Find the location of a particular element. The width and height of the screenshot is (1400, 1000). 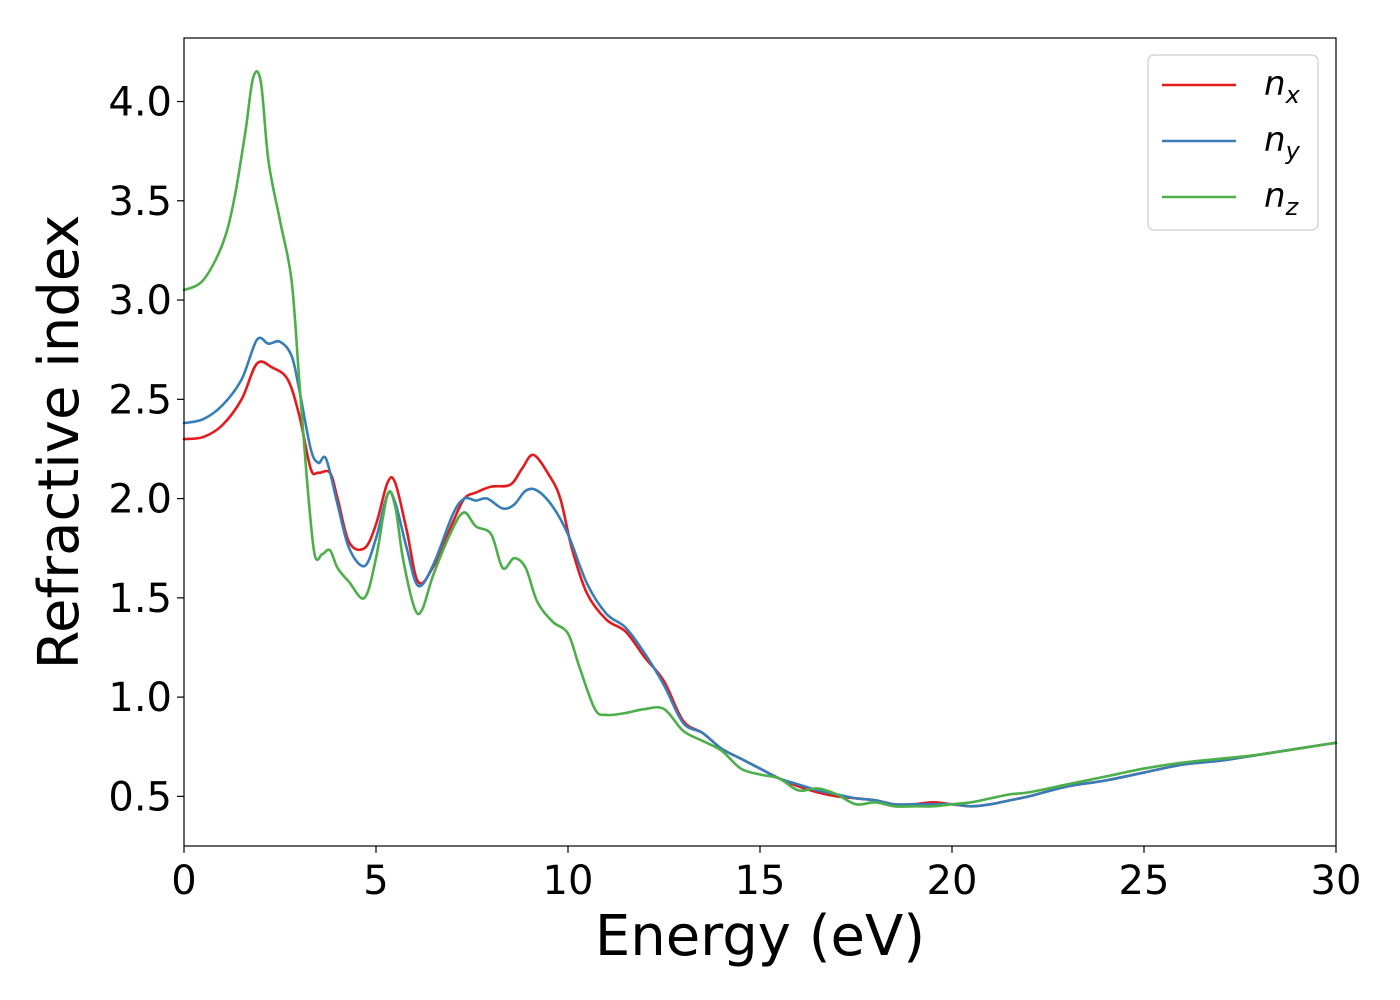

y-axis-title: Refractive index is located at coordinates (59, 442).